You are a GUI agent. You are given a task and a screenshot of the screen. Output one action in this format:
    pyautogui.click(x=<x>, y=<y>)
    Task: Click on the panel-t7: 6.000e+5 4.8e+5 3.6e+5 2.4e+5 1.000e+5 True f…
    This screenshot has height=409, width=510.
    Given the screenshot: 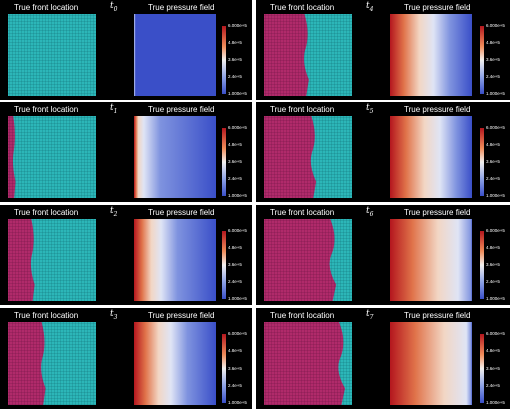 What is the action you would take?
    pyautogui.click(x=383, y=358)
    